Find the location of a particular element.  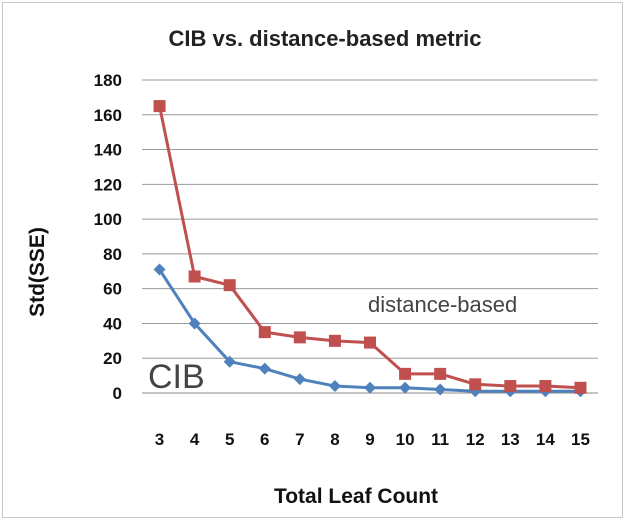

x-tick-label: 5 is located at coordinates (229, 439).